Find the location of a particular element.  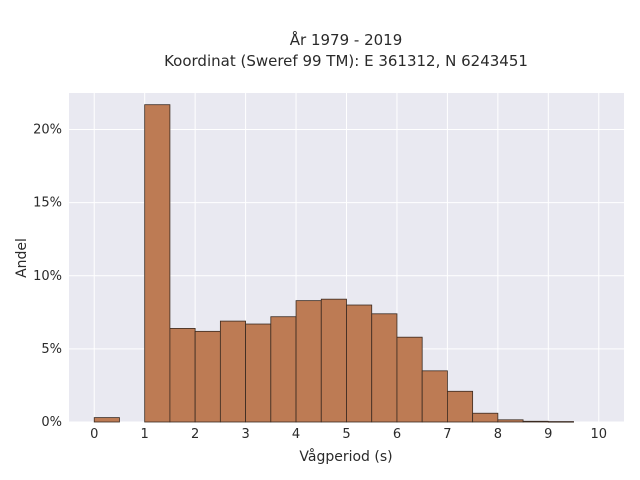

y-tick-labels: 0% 5% 10% 15% 20% is located at coordinates (47, 276).